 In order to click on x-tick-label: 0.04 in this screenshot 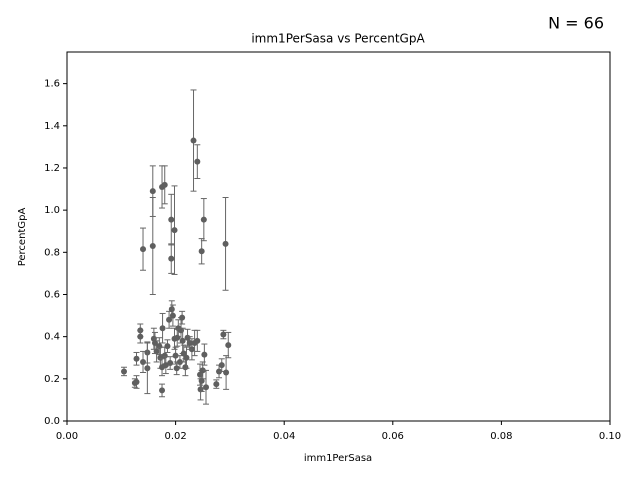, I will do `click(284, 436)`.